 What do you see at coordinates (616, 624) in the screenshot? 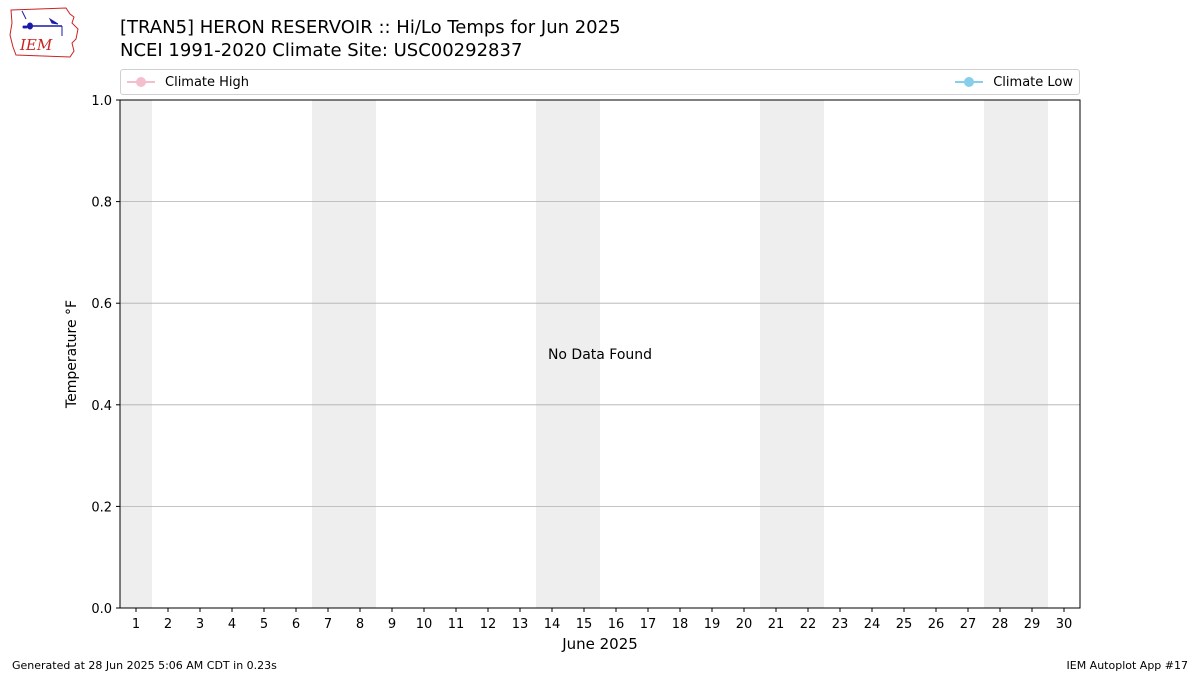
I see `x-tick-label: 16` at bounding box center [616, 624].